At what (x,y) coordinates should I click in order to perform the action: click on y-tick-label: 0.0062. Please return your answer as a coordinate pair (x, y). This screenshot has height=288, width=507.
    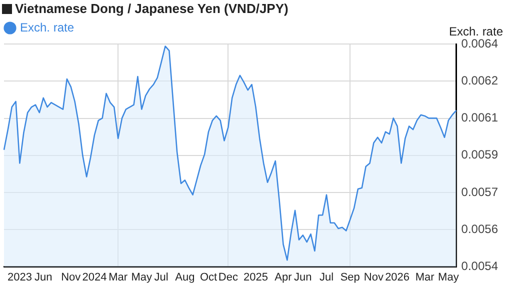
    Looking at the image, I should click on (479, 80).